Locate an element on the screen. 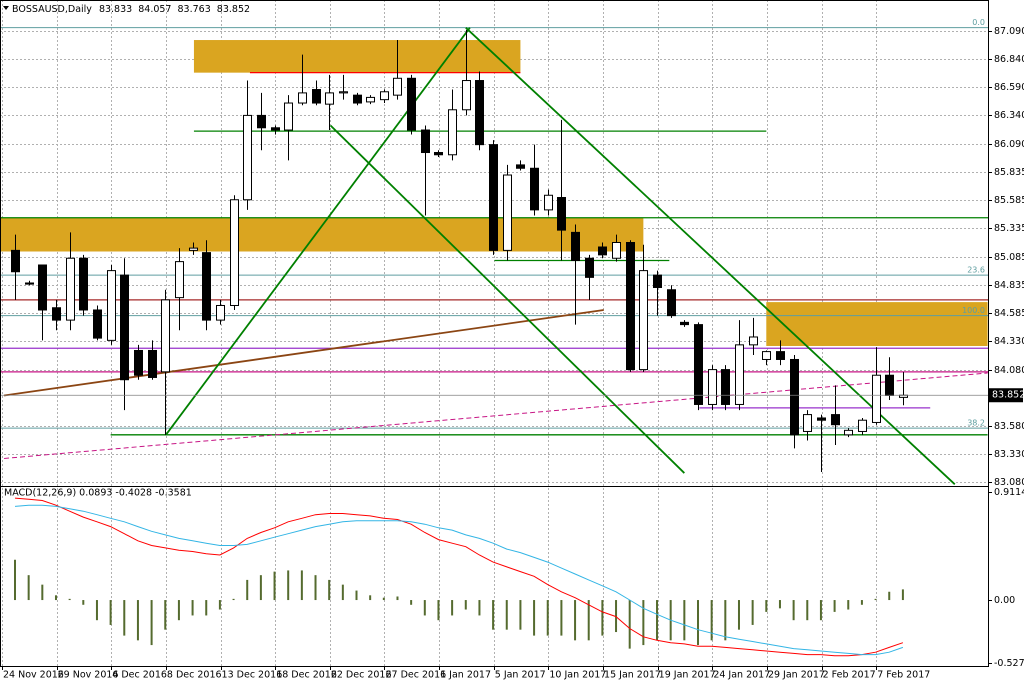  x-tick-label: 18 Dec 2016 is located at coordinates (306, 675).